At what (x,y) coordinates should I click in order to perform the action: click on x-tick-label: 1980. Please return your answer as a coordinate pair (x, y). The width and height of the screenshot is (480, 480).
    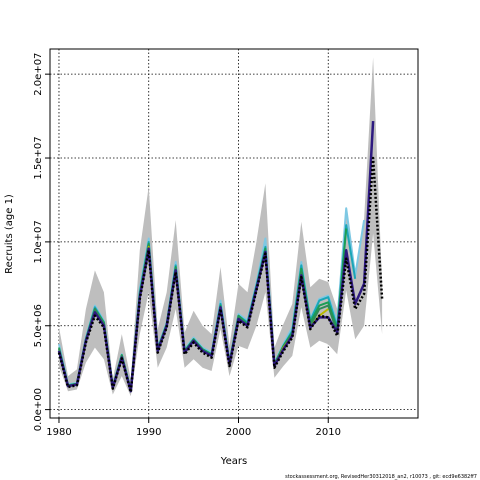
    Looking at the image, I should click on (58, 432).